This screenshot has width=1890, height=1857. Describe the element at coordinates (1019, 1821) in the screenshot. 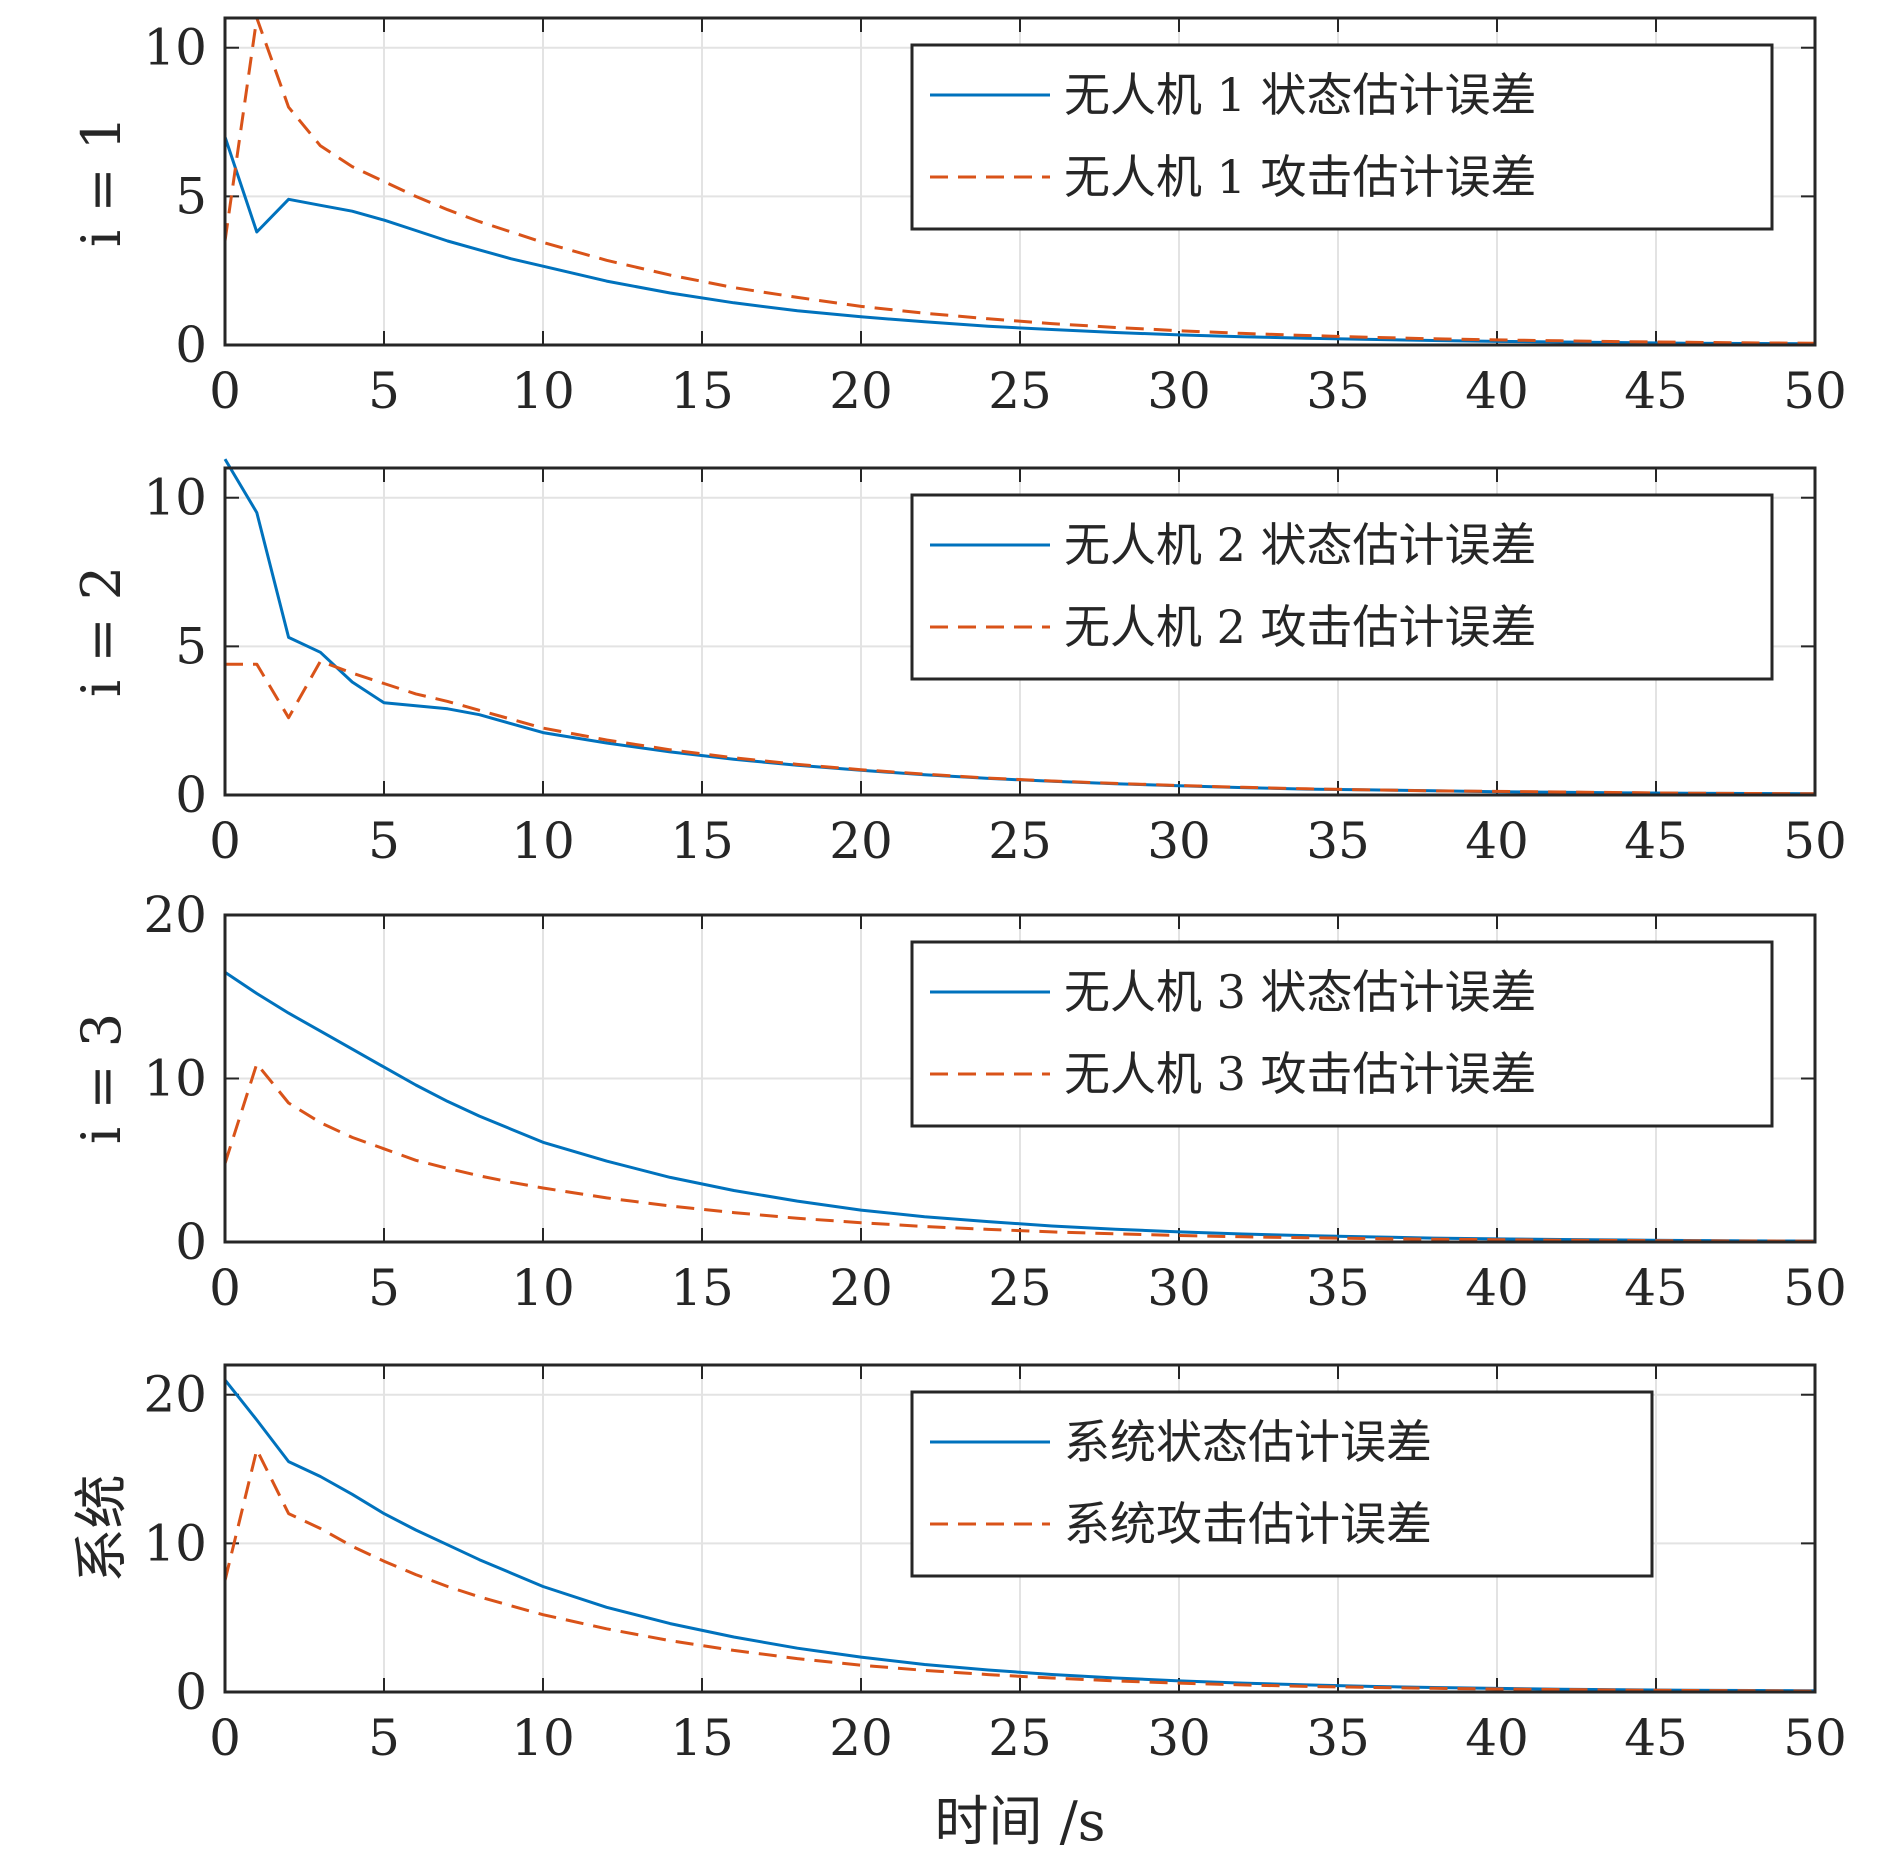

I see `x-axis-label: 时间 /s` at that location.